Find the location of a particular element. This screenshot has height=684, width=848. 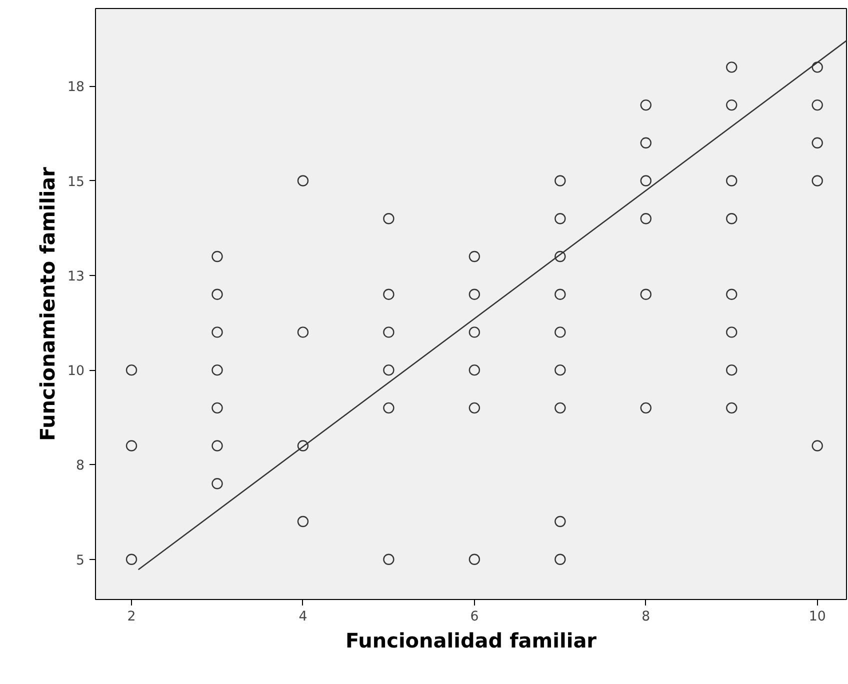

x-tick-label: 4 is located at coordinates (303, 617).